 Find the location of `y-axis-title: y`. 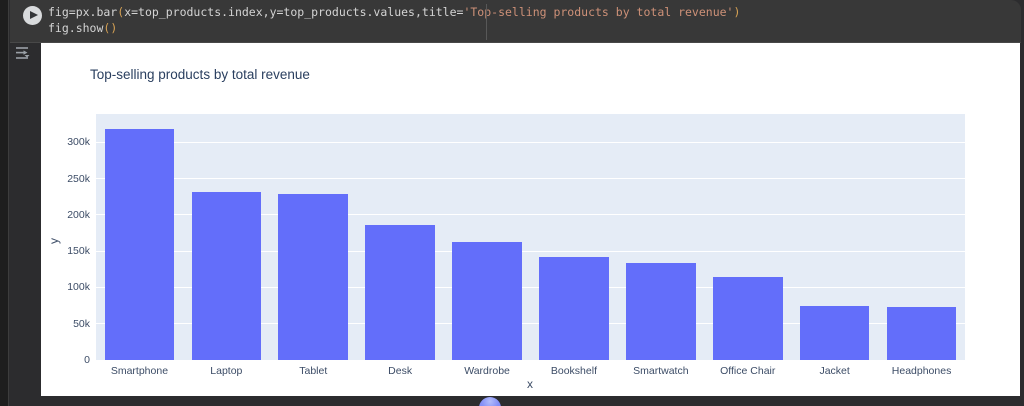

y-axis-title: y is located at coordinates (54, 241).